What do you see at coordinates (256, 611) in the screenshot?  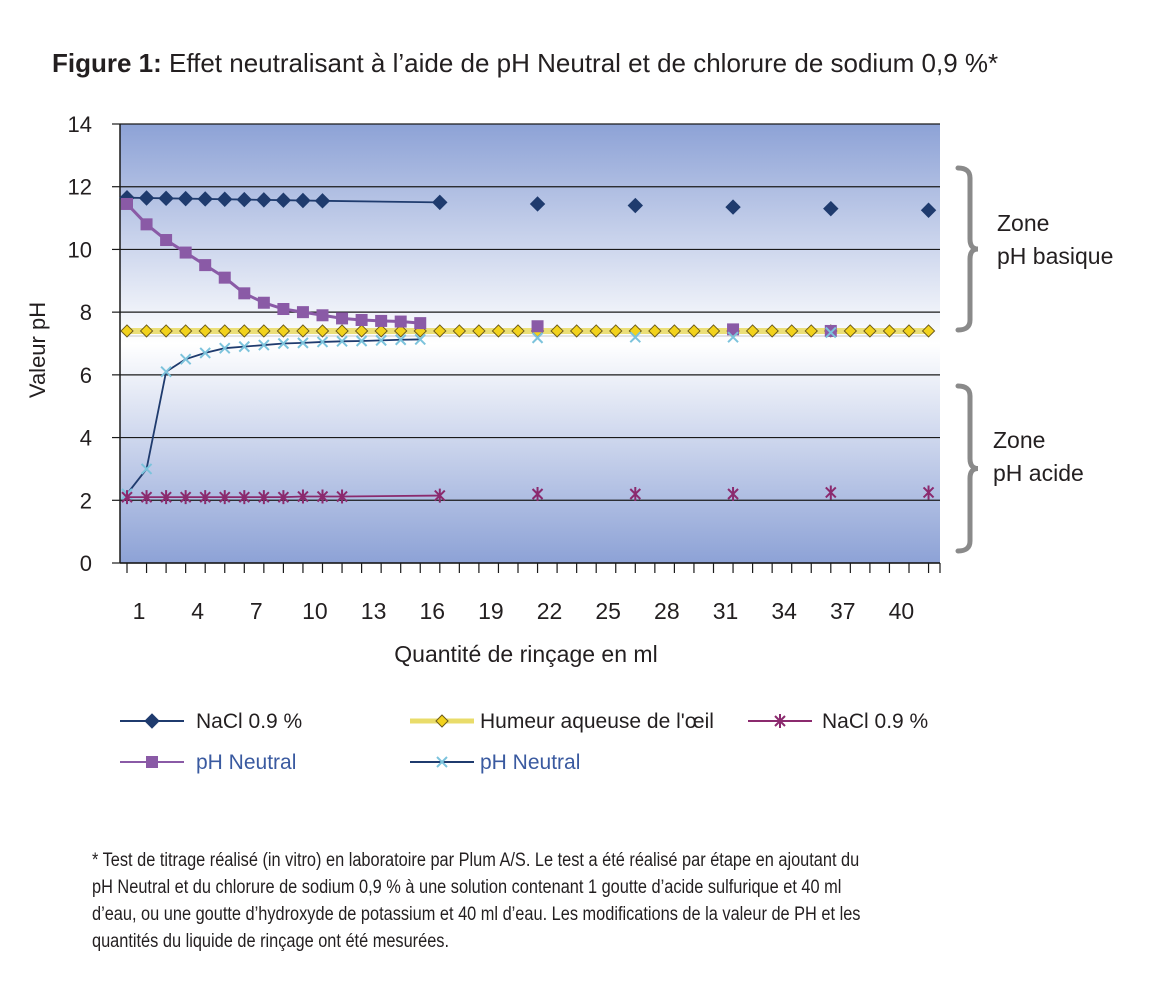 I see `x-tick-label: 7` at bounding box center [256, 611].